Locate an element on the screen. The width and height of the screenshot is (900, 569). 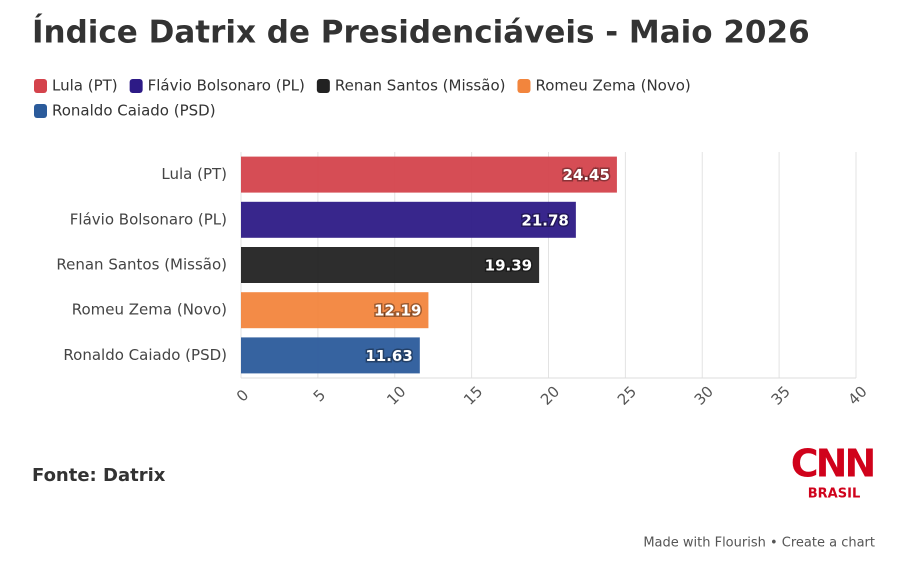
legend-label: Lula (PT) is located at coordinates (85, 86).